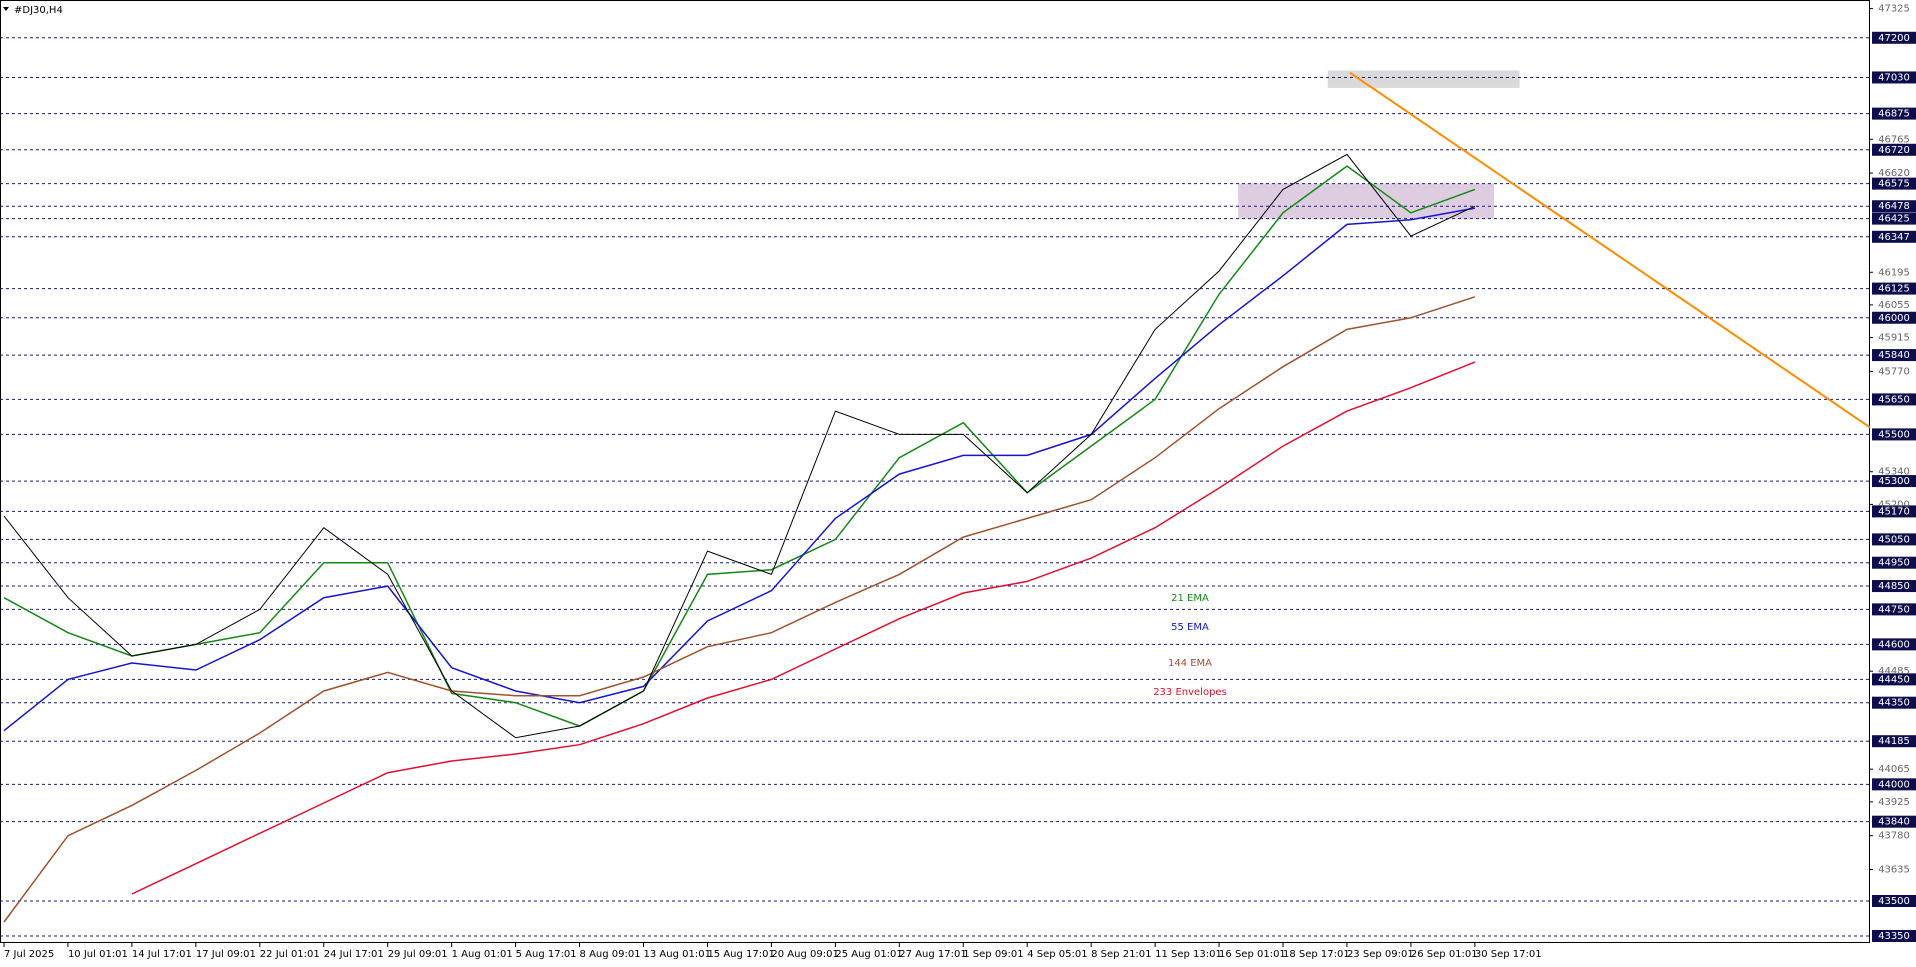 The image size is (1916, 967). Describe the element at coordinates (1894, 769) in the screenshot. I see `y-tick-label: 44065` at that location.